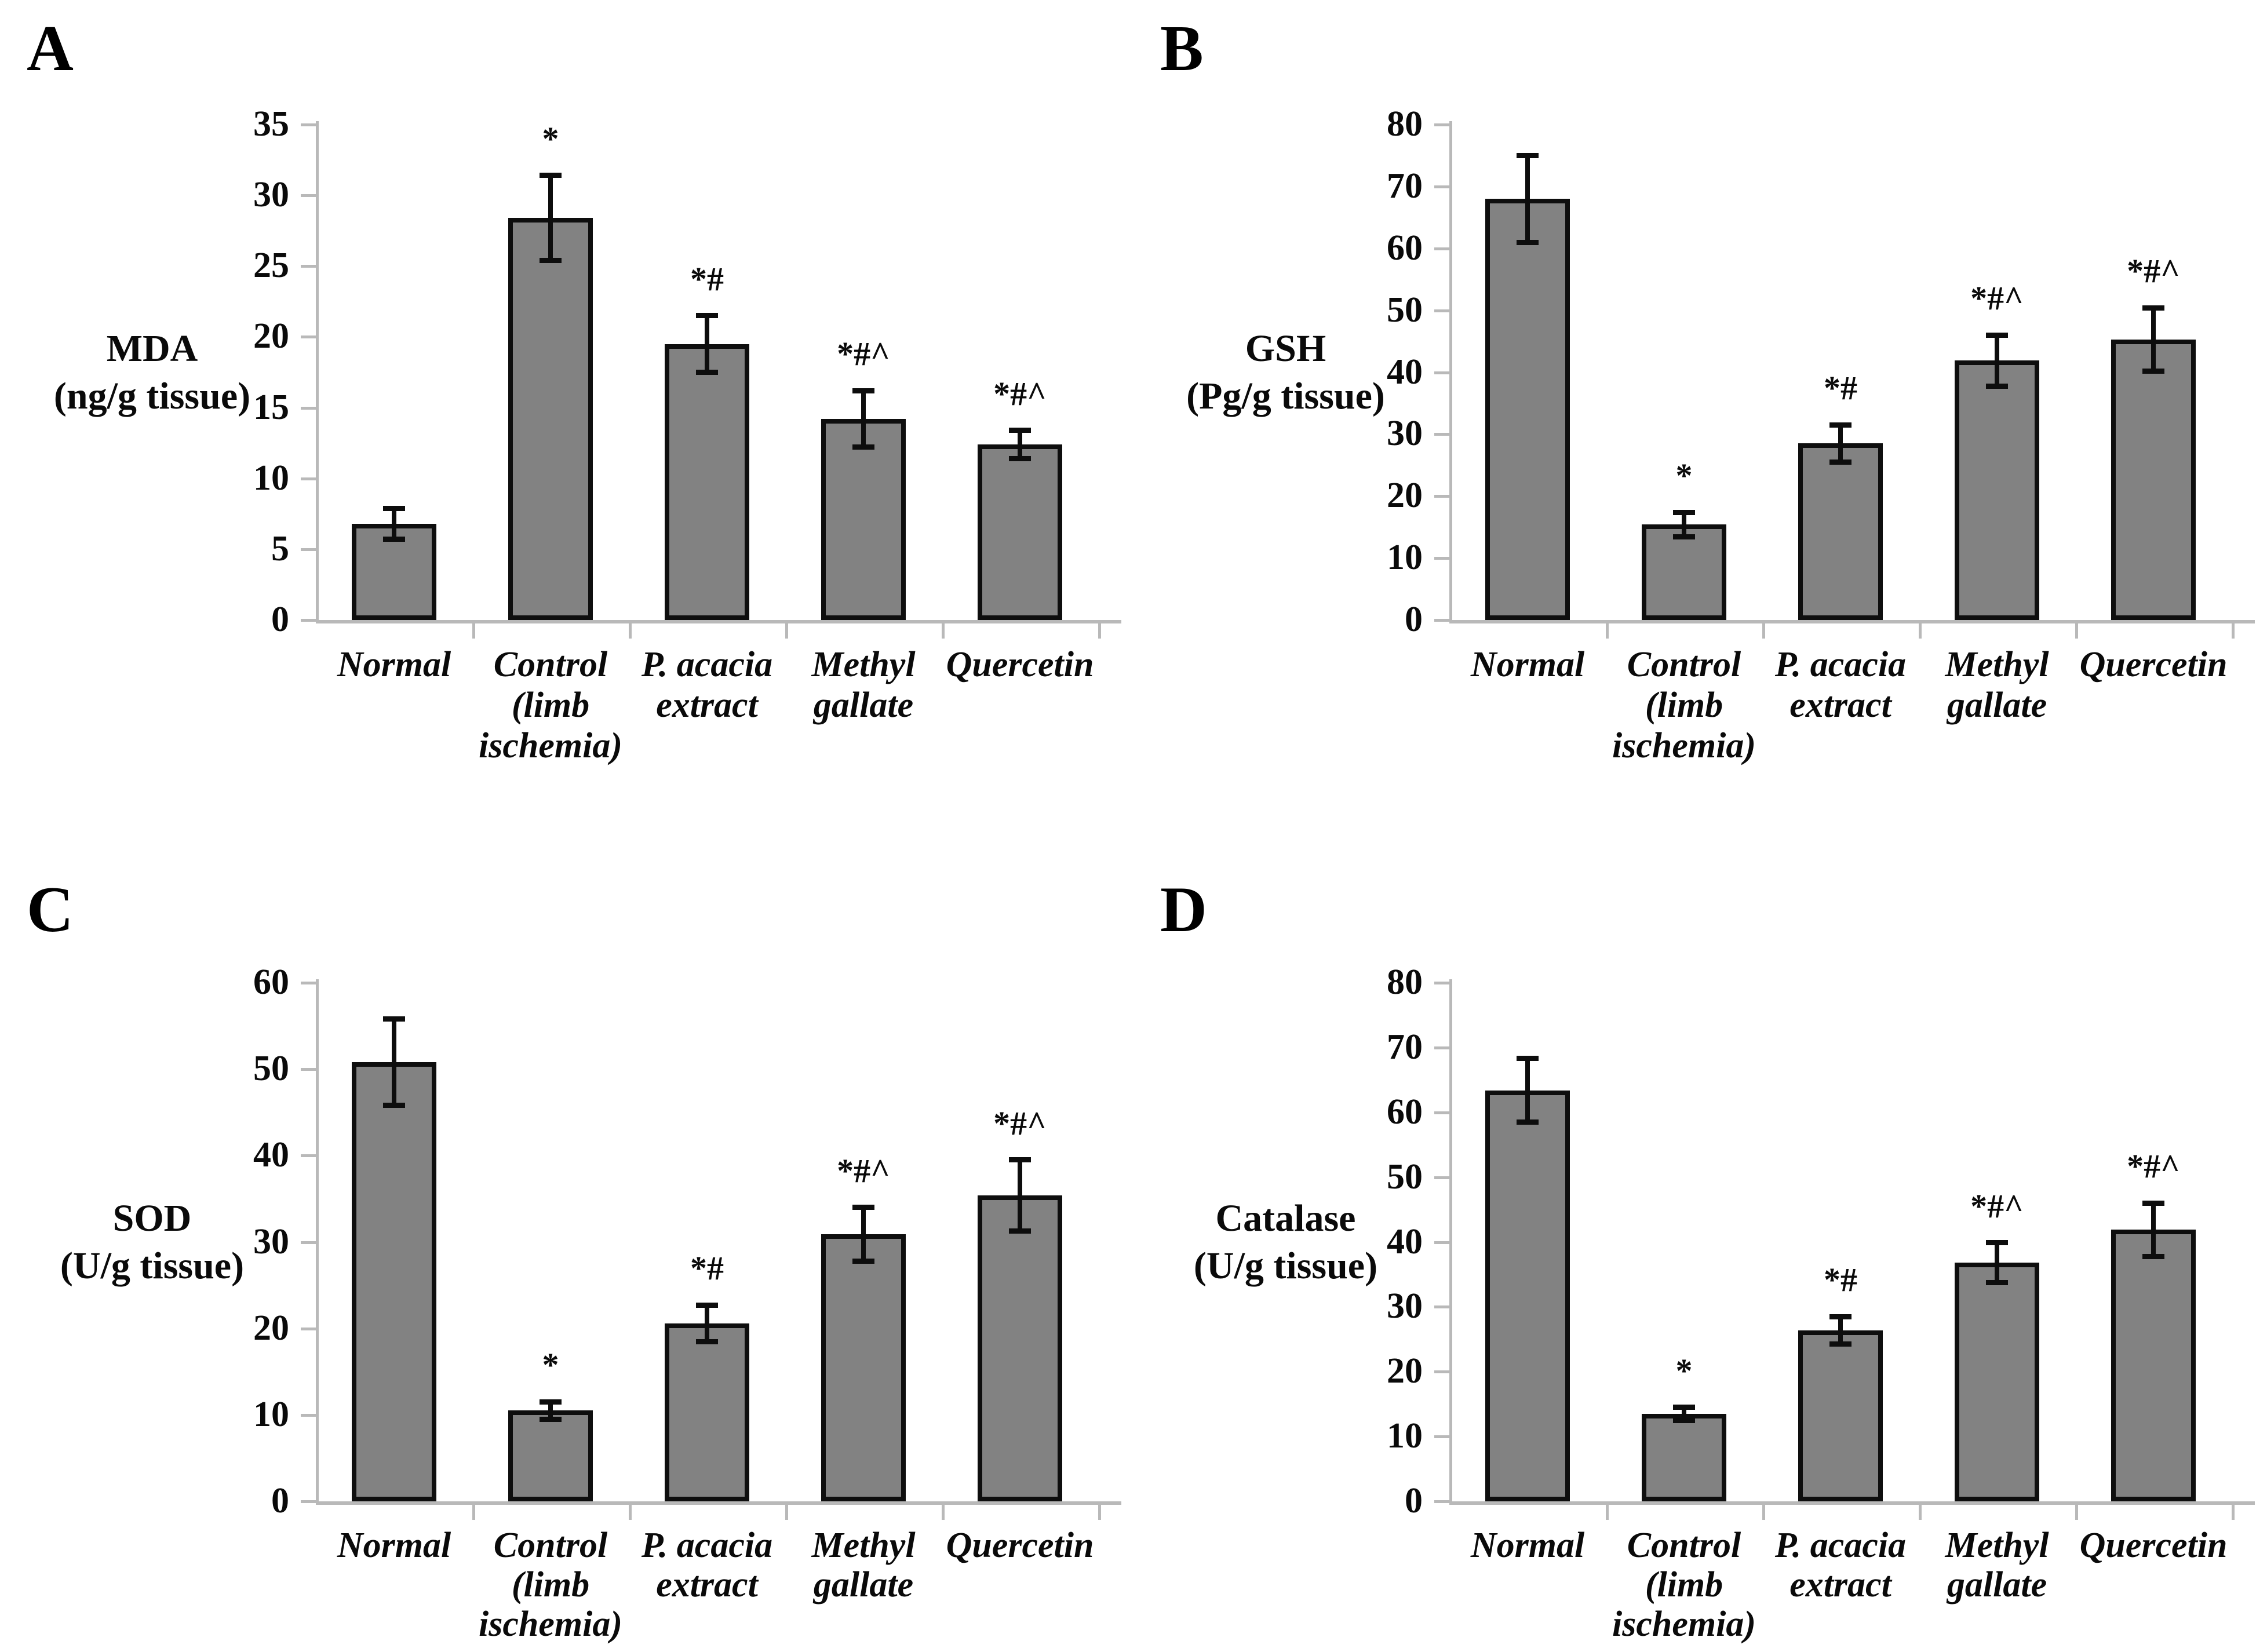 This screenshot has height=1652, width=2267. Describe the element at coordinates (1405, 982) in the screenshot. I see `y-tick-label: 80` at that location.